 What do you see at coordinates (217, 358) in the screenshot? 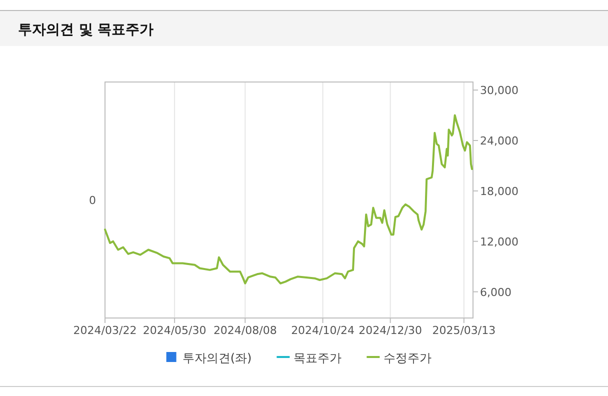
I see `legend-label: 투자의견(좌)` at bounding box center [217, 358].